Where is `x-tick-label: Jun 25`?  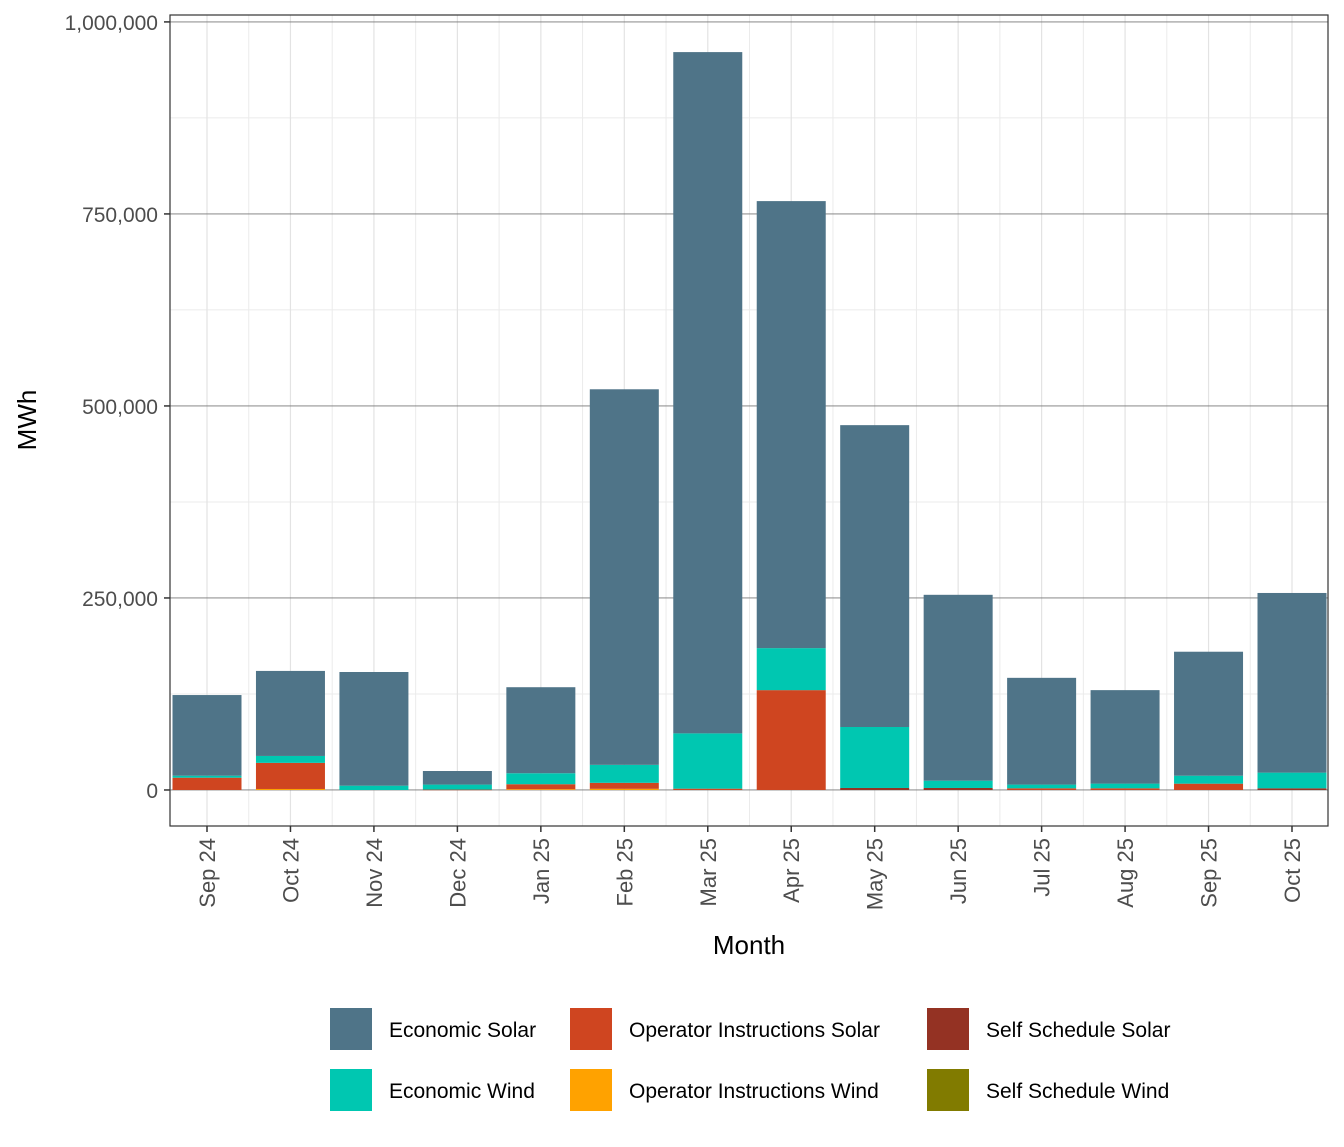 x-tick-label: Jun 25 is located at coordinates (958, 871).